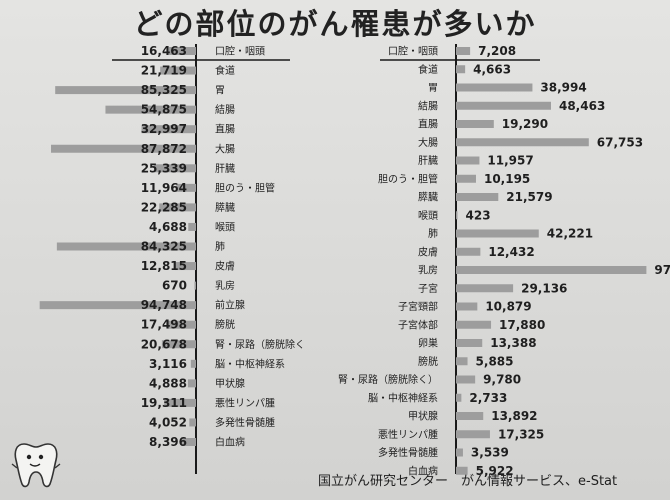 Image resolution: width=670 pixels, height=500 pixels. What do you see at coordinates (260, 344) in the screenshot?
I see `left-category-label: 腎・尿路（膀胱除く` at bounding box center [260, 344].